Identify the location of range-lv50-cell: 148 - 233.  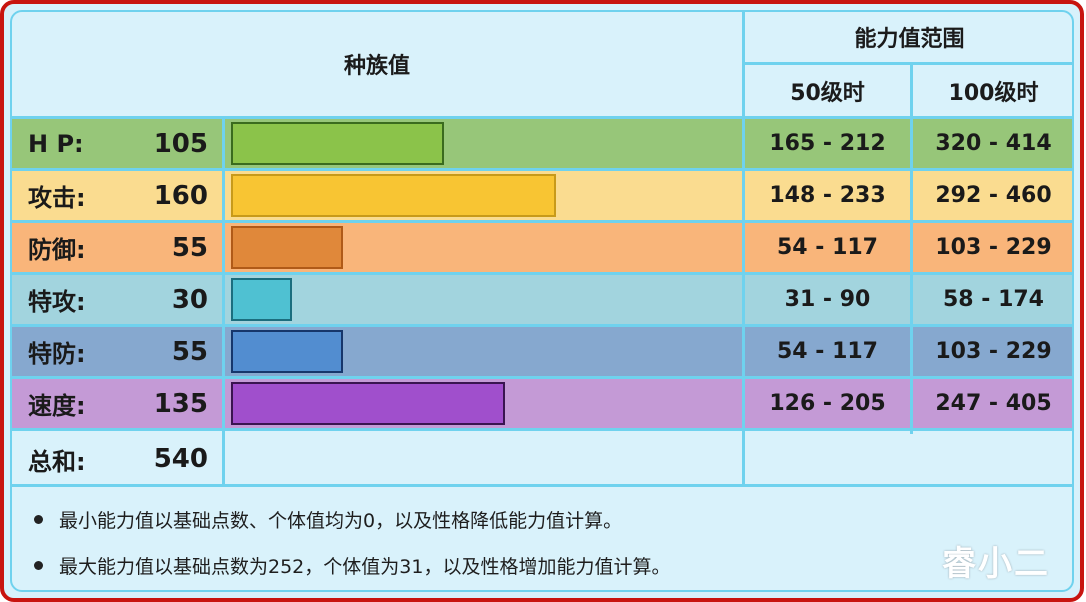
(827, 195).